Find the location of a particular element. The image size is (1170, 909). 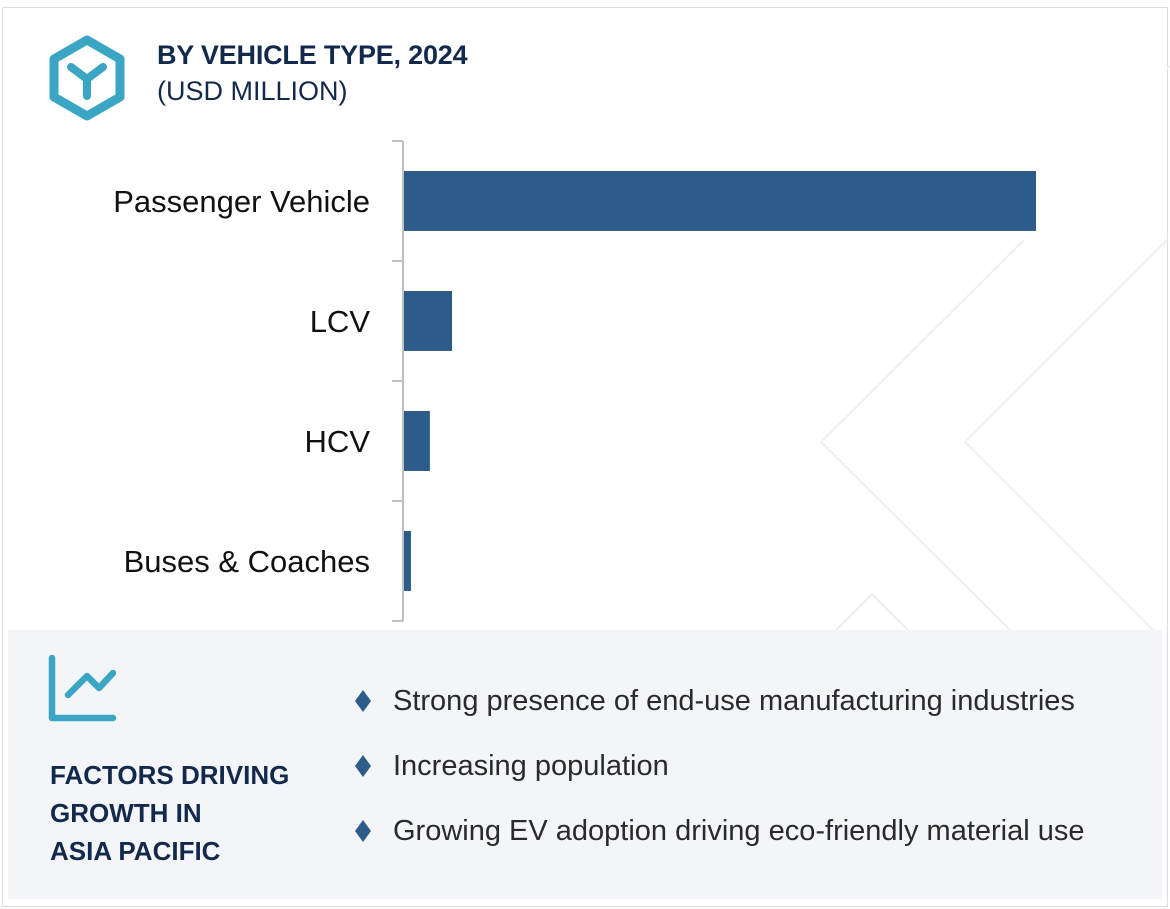

category-tick-label: Passenger Vehicle is located at coordinates (241, 201).